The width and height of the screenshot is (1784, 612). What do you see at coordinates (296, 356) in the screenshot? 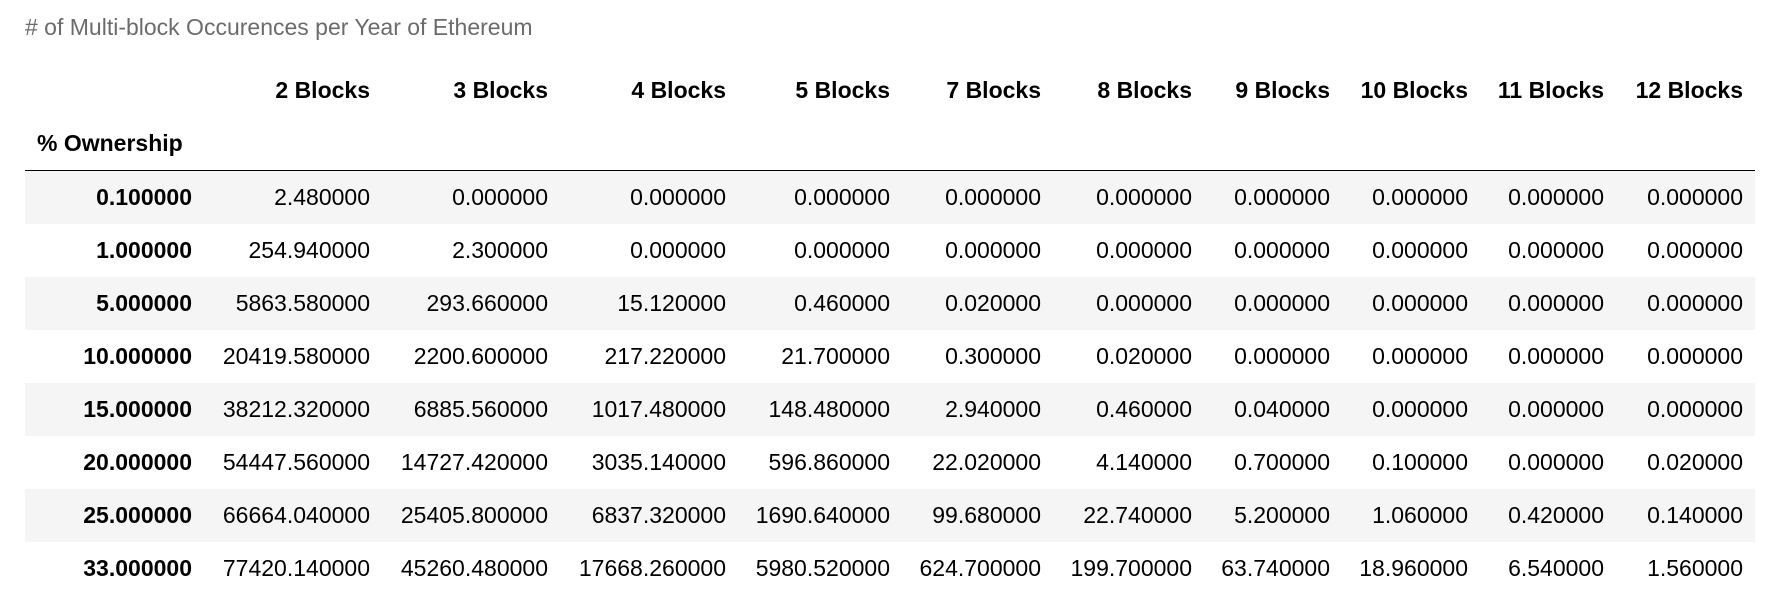
I see `table-cell: 20419.580000` at bounding box center [296, 356].